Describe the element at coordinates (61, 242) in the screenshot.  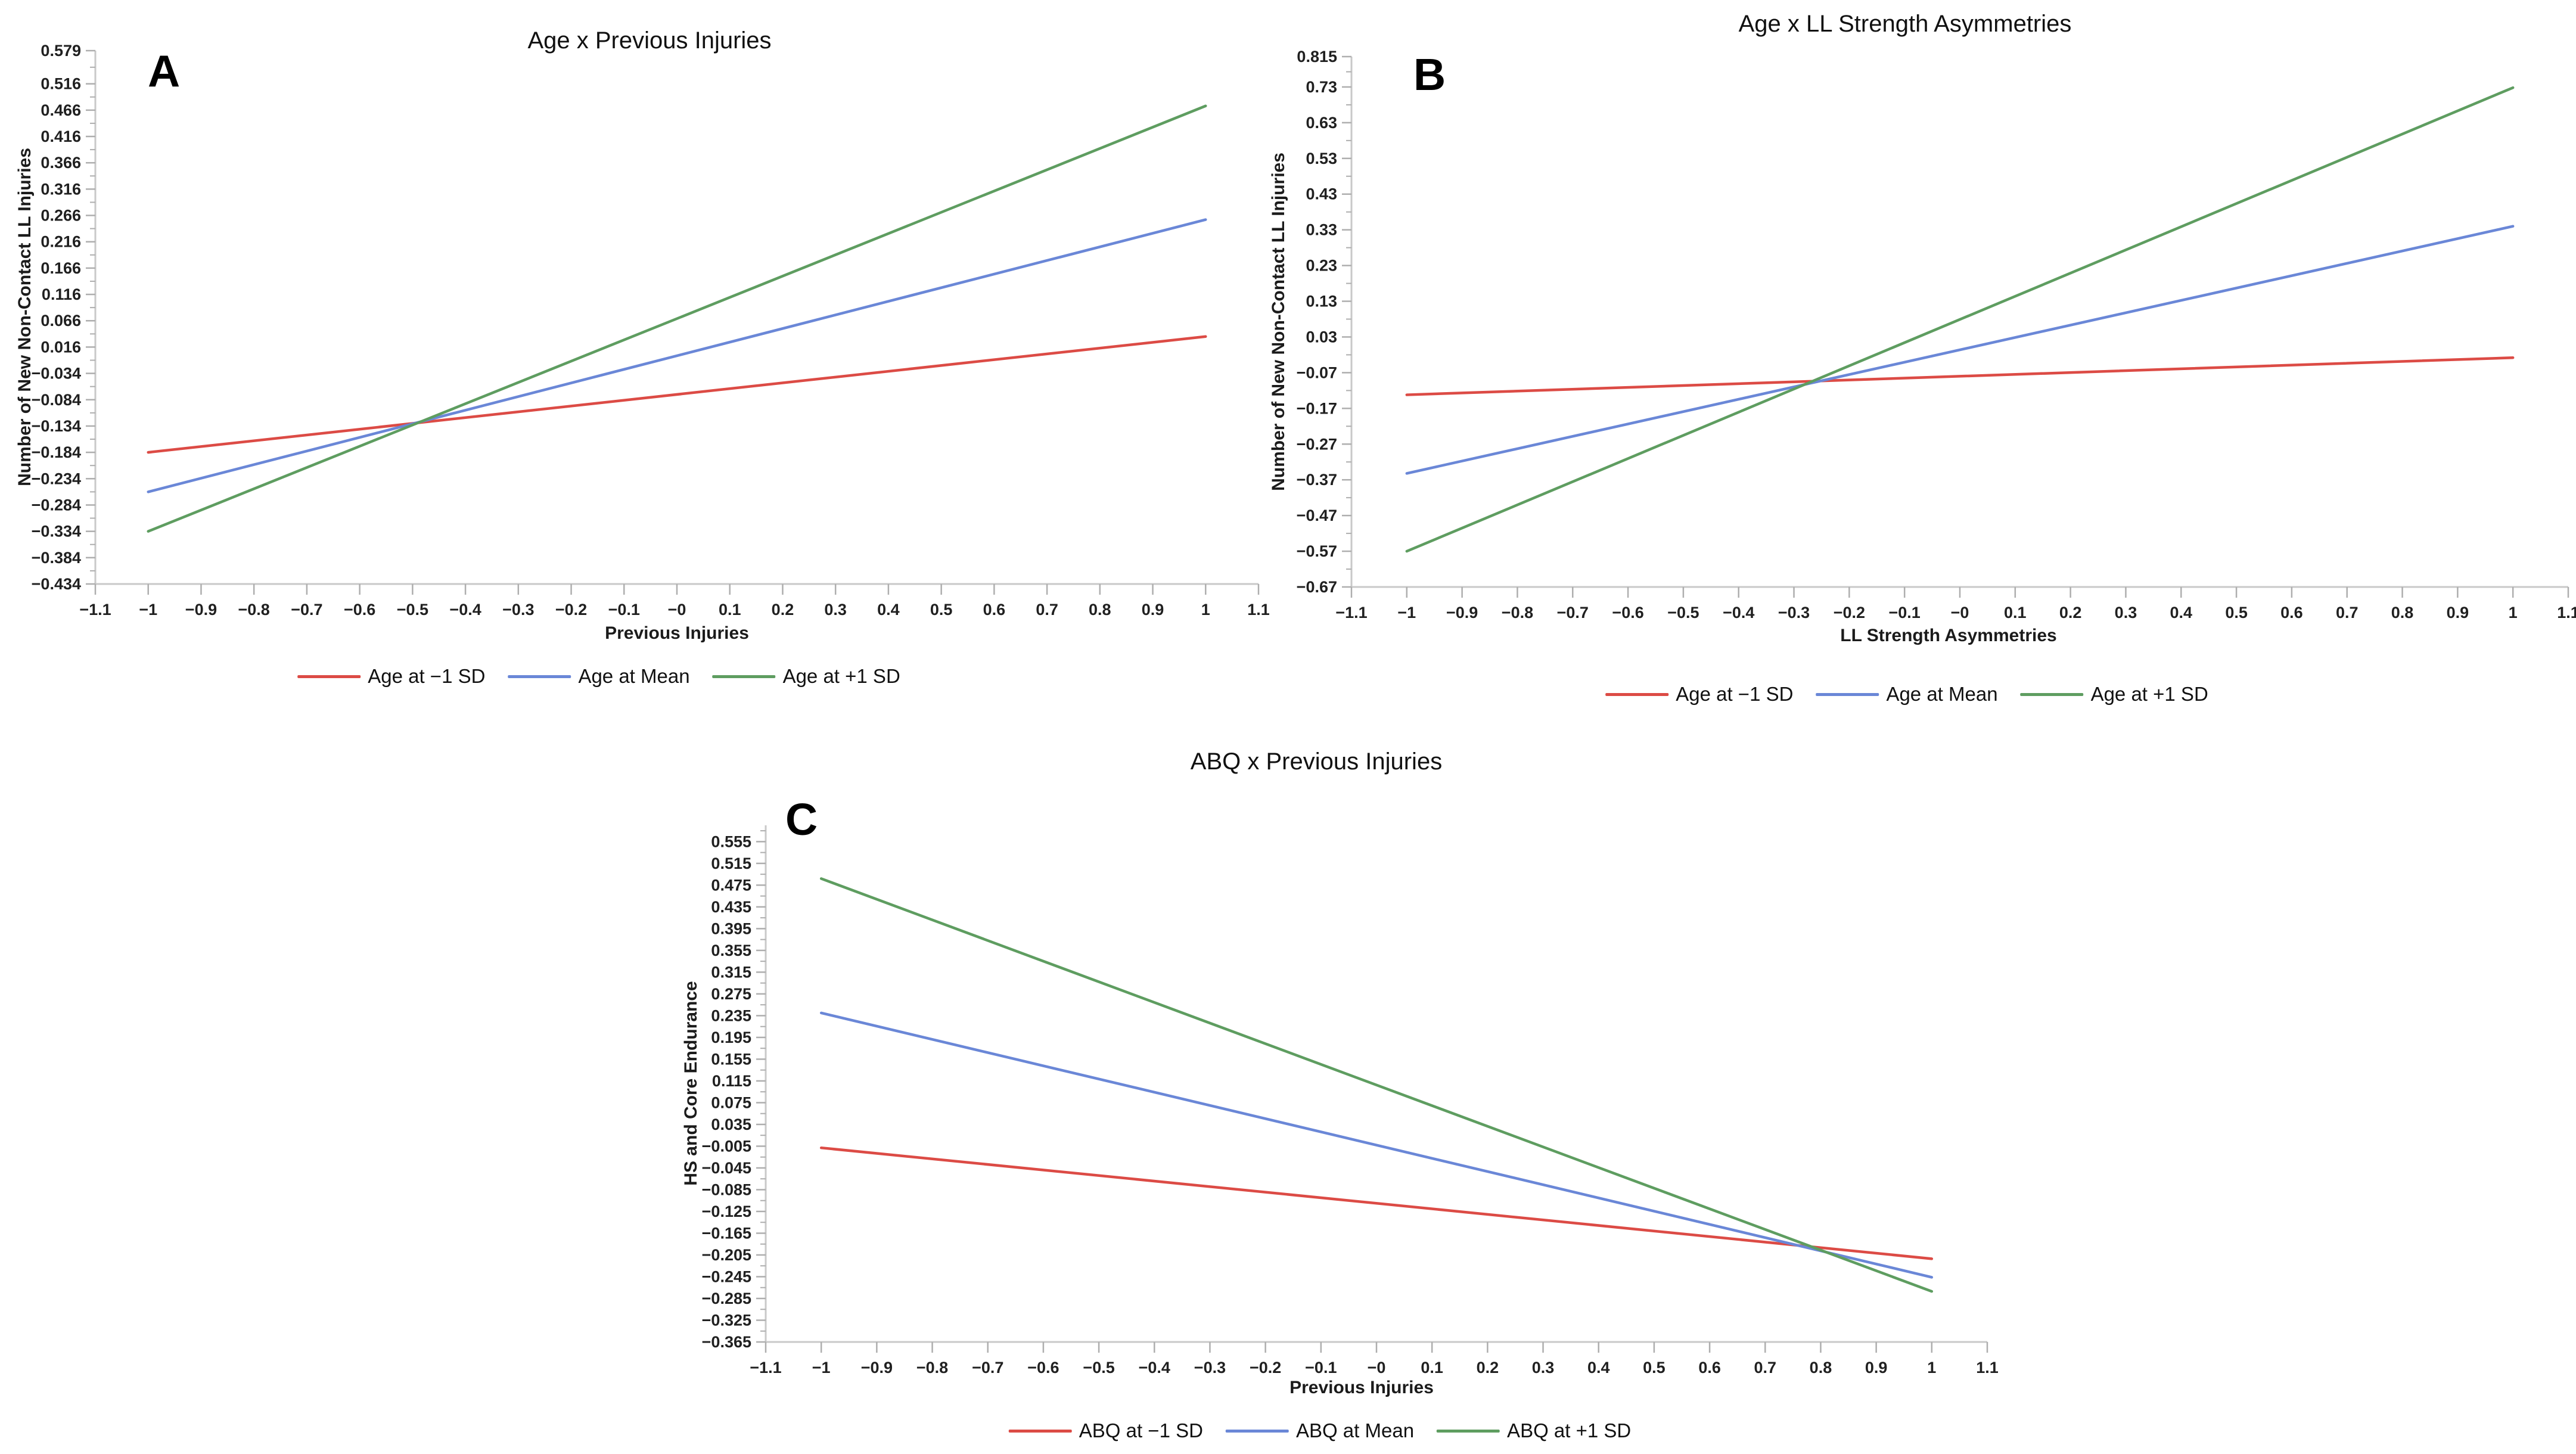
I see `y-tick-label: 0.216` at that location.